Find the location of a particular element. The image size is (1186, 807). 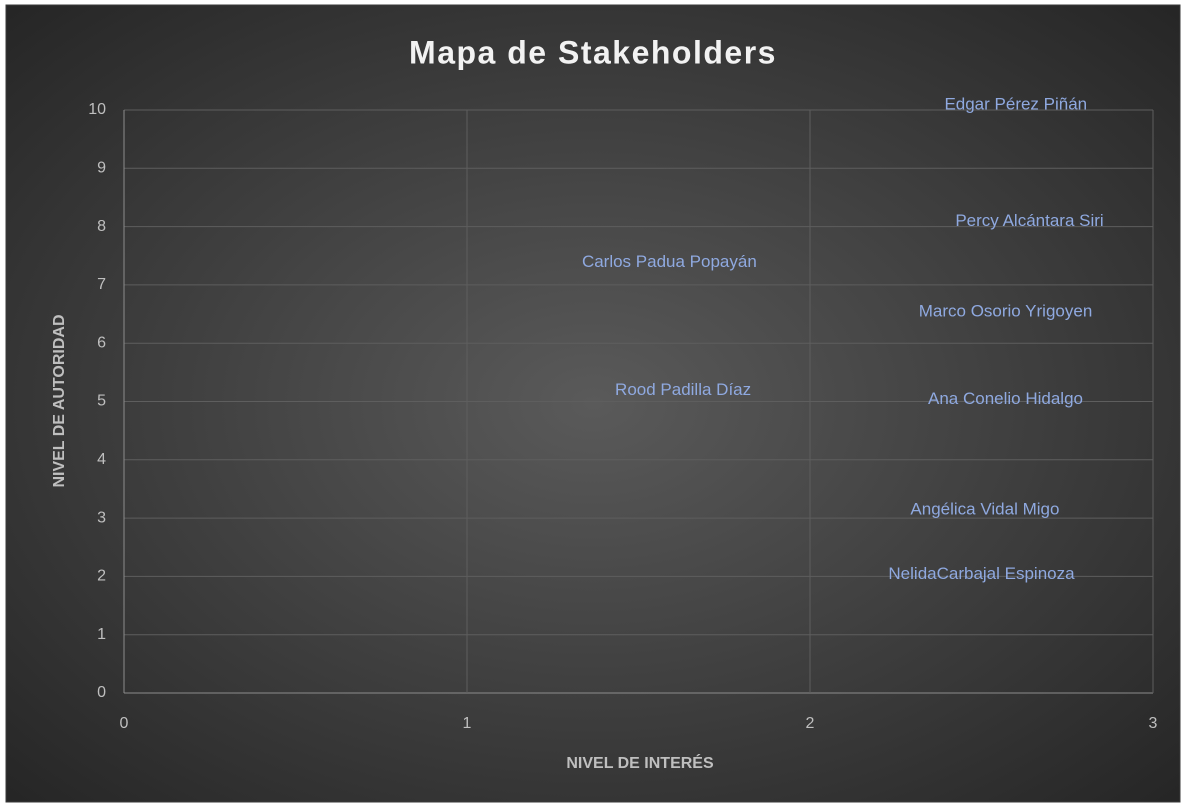

chart-title: Mapa de Stakeholders is located at coordinates (593, 52).